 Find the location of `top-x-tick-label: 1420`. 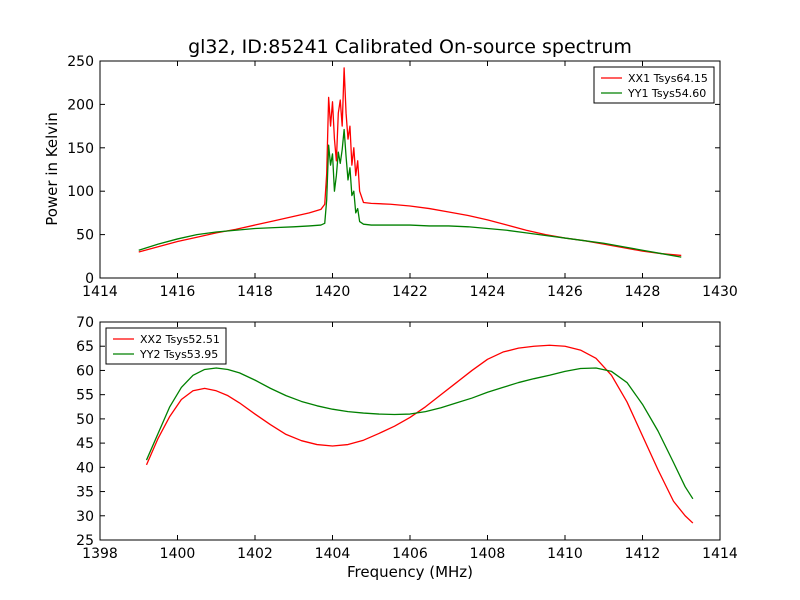

top-x-tick-label: 1420 is located at coordinates (333, 292).